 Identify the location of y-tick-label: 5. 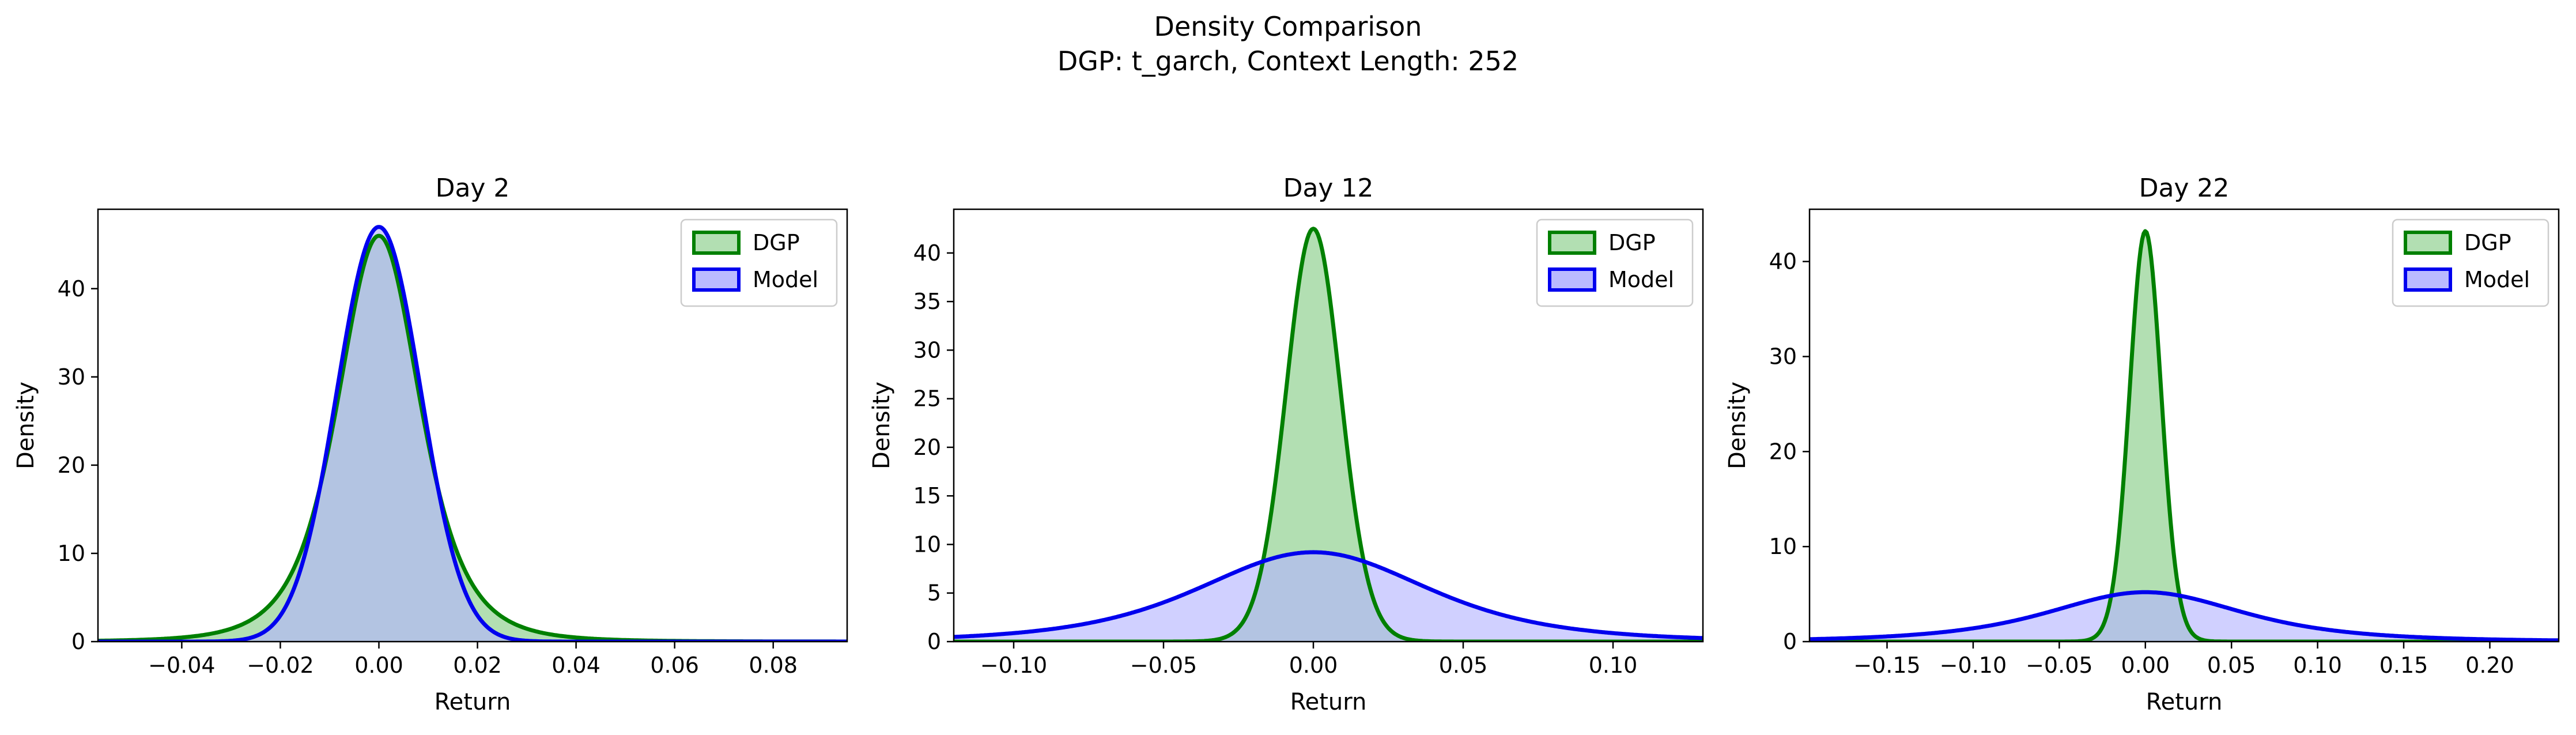
(934, 593).